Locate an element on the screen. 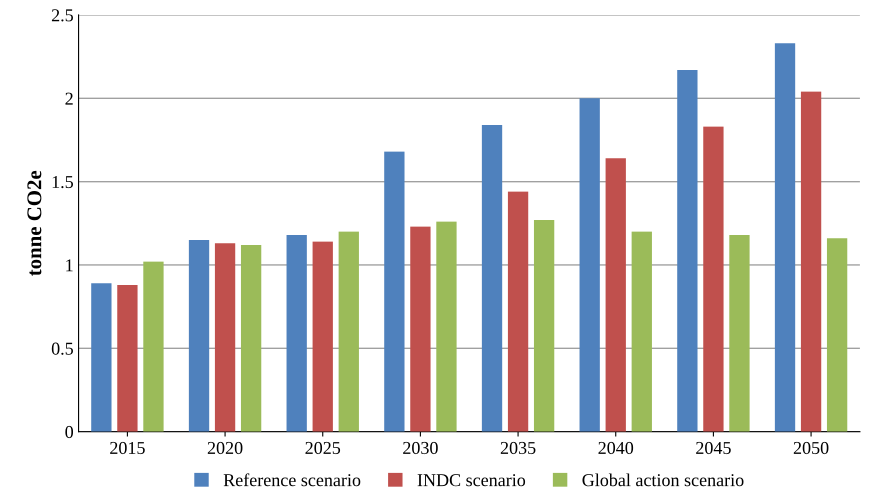  x-tick-label: 2035 is located at coordinates (518, 448).